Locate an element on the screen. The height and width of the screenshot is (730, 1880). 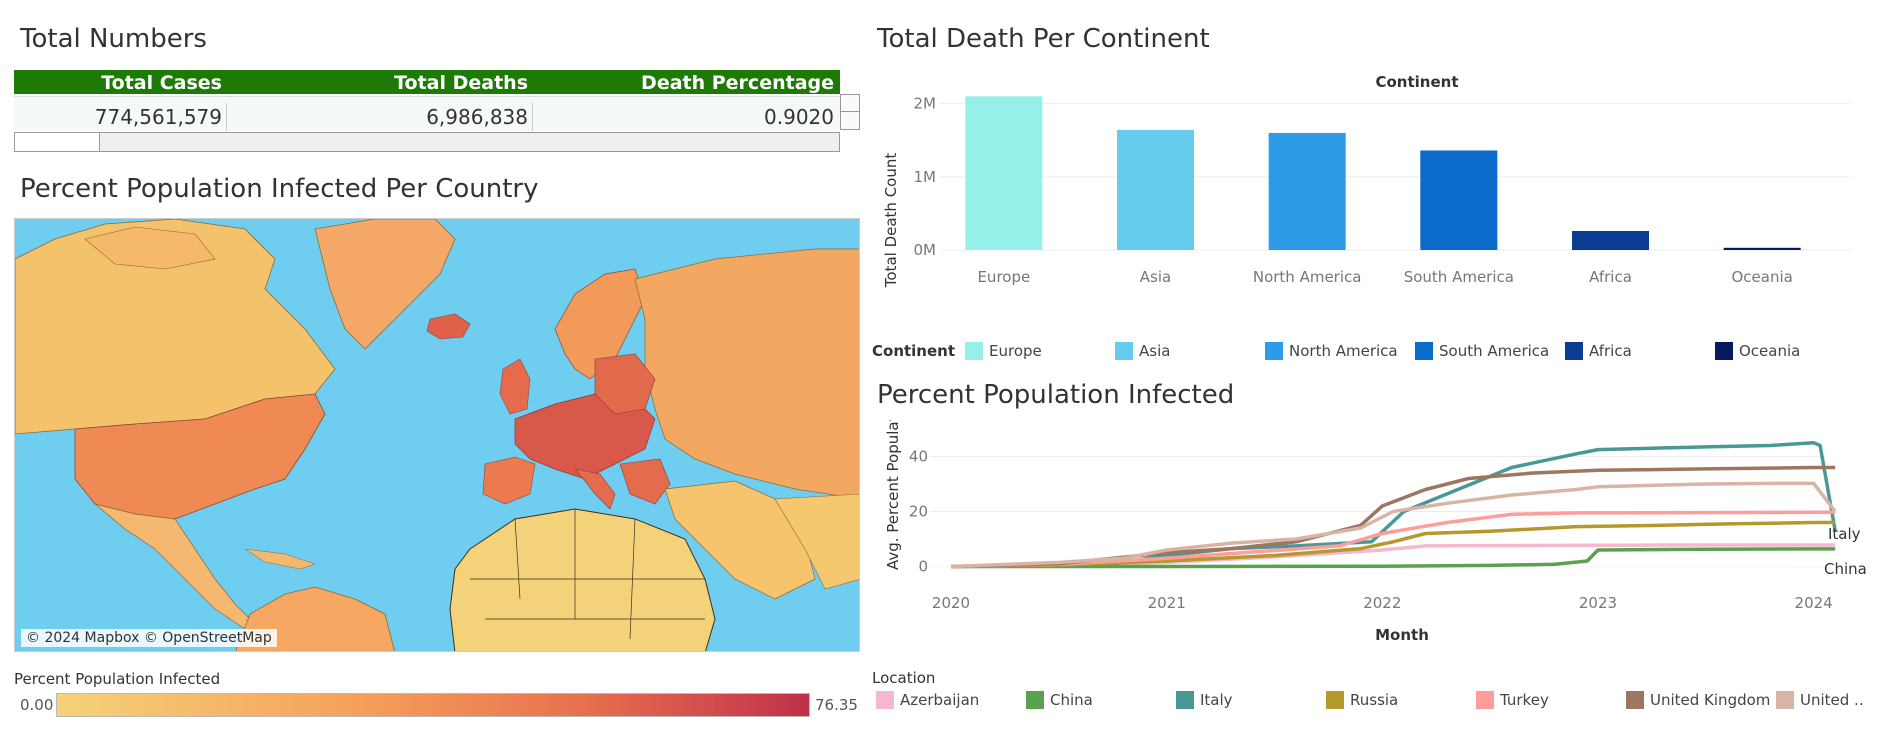
bar-y-tick-label: 2M is located at coordinates (925, 104).